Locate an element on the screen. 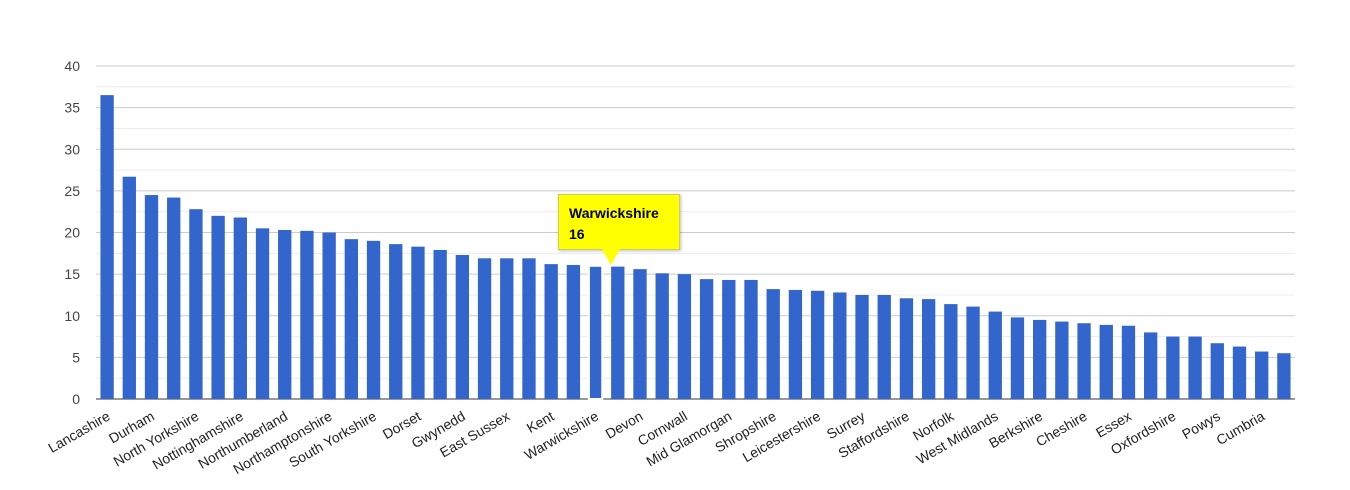  y-tick-label: 5 is located at coordinates (76, 357).